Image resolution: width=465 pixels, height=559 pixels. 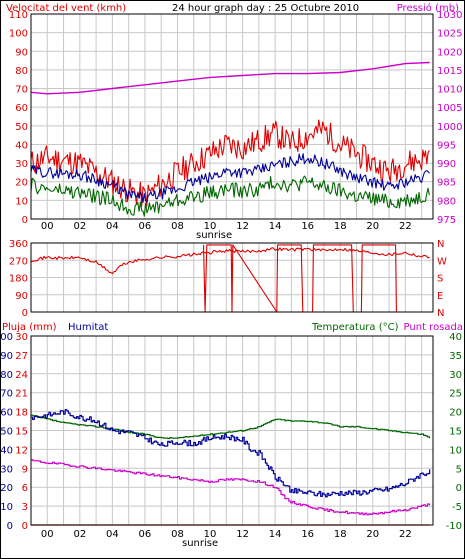 What do you see at coordinates (455, 413) in the screenshot?
I see `temperature-tick-label: 20` at bounding box center [455, 413].